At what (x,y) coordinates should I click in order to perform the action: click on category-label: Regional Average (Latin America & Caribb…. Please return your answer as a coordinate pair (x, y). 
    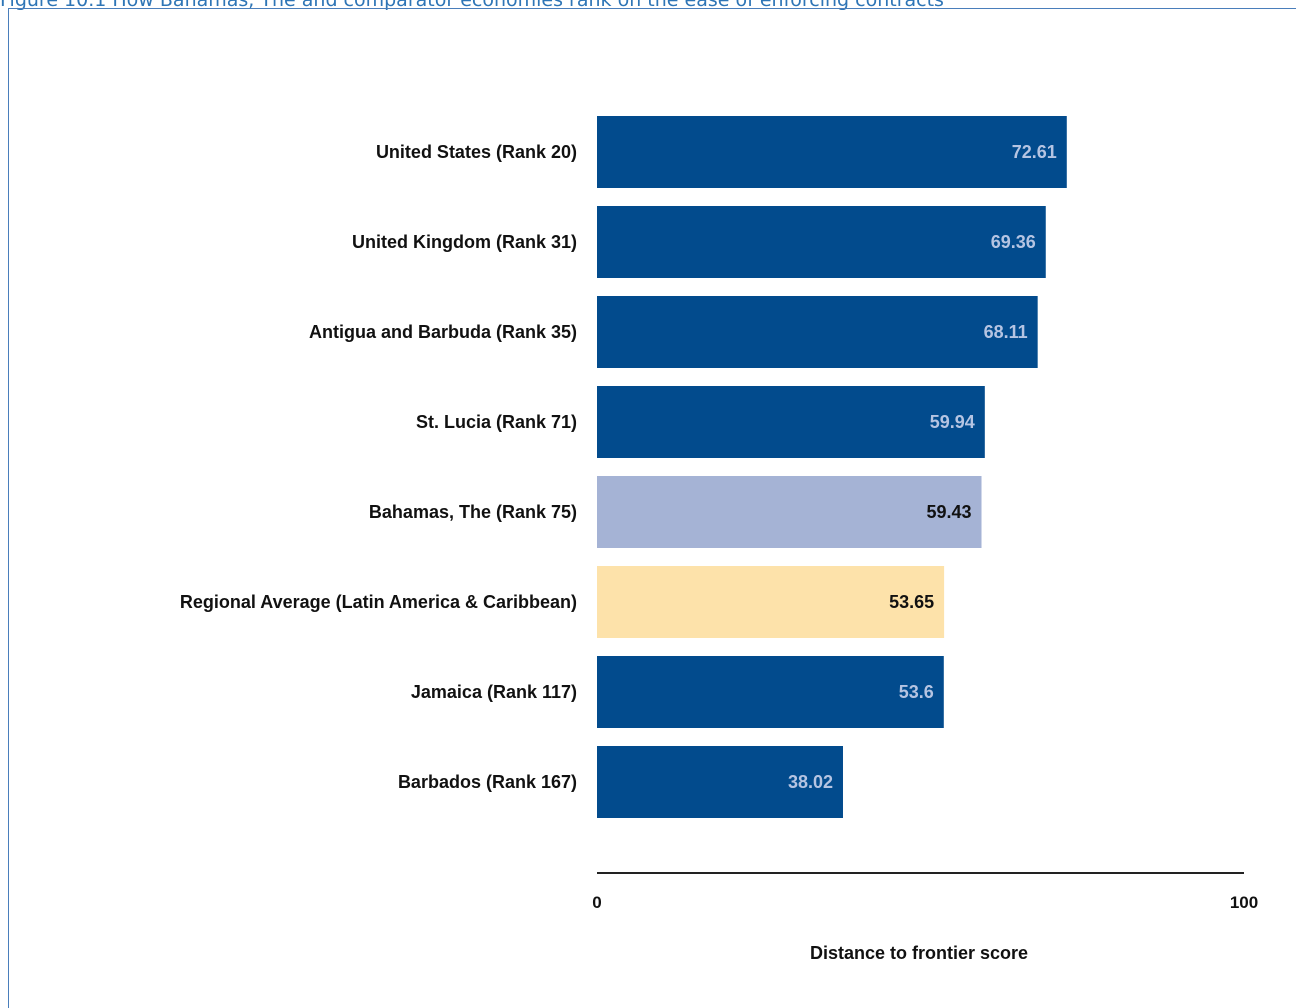
    Looking at the image, I should click on (378, 602).